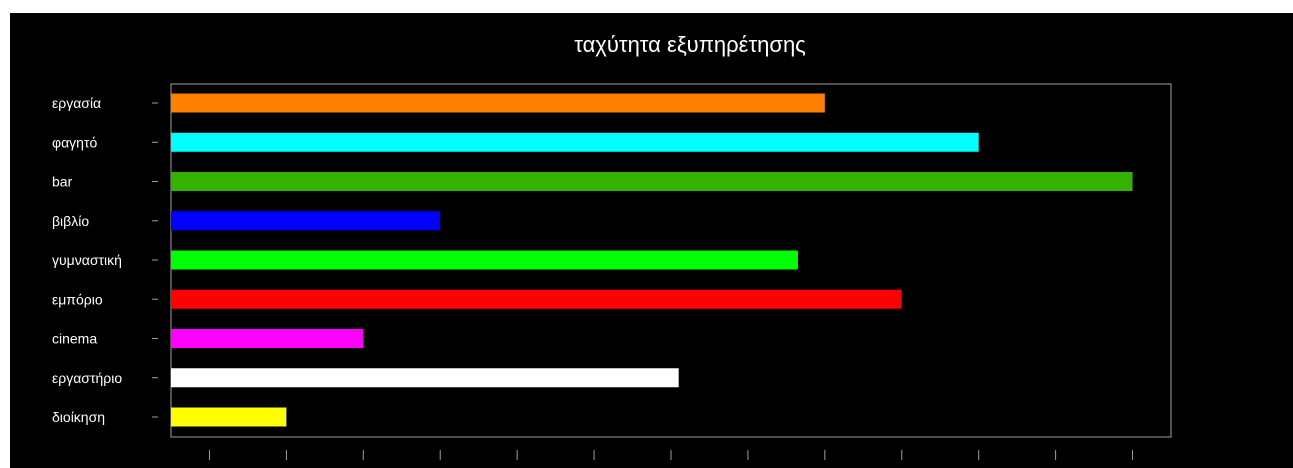 This screenshot has width=1293, height=468. What do you see at coordinates (77, 299) in the screenshot?
I see `category-label-5: εμπόριο` at bounding box center [77, 299].